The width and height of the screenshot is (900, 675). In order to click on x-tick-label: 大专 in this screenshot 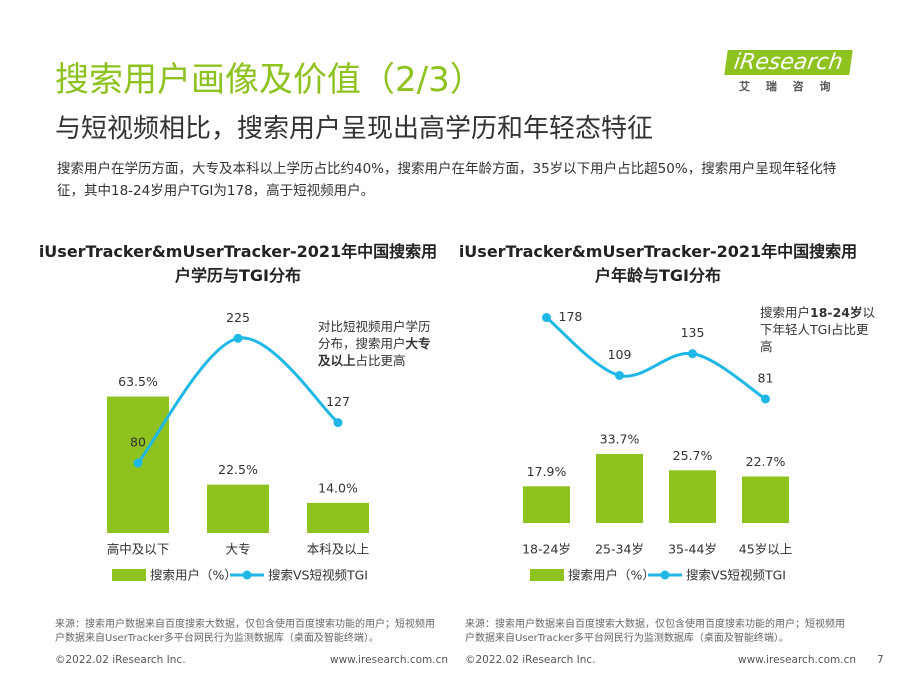, I will do `click(237, 549)`.